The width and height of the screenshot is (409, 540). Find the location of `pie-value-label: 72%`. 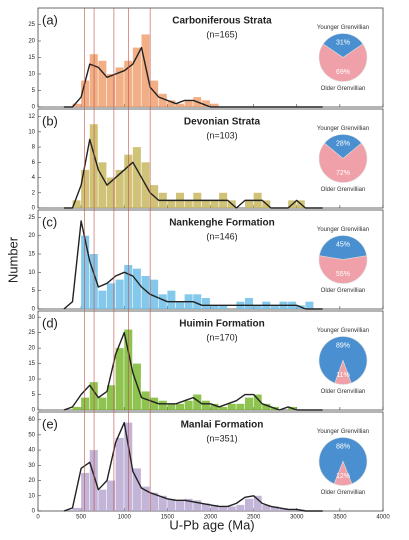

pie-value-label: 72% is located at coordinates (343, 173).